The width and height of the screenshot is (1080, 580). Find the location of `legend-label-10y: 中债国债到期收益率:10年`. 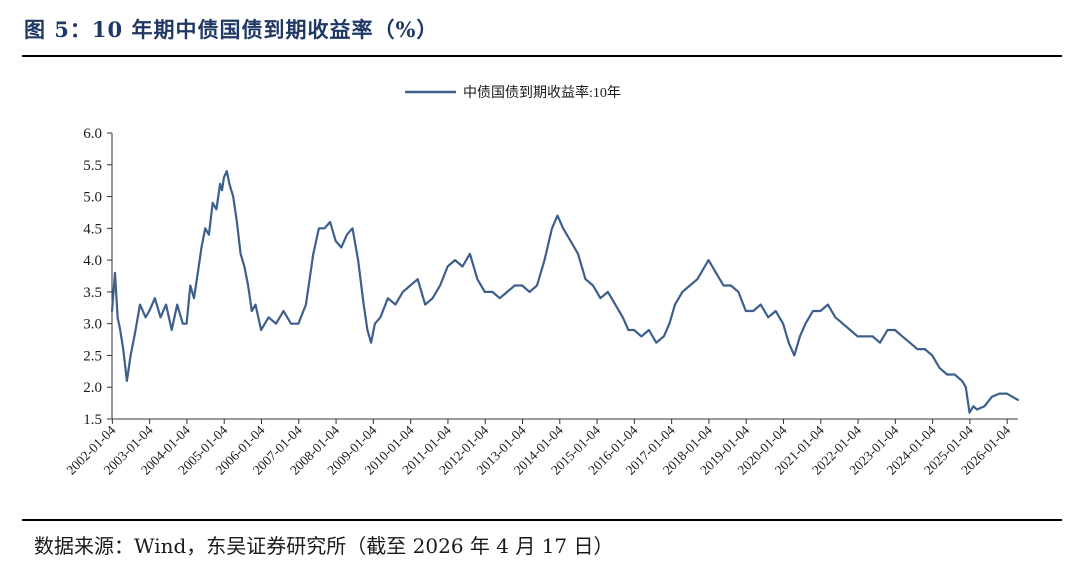

legend-label-10y: 中债国债到期收益率:10年 is located at coordinates (542, 92).